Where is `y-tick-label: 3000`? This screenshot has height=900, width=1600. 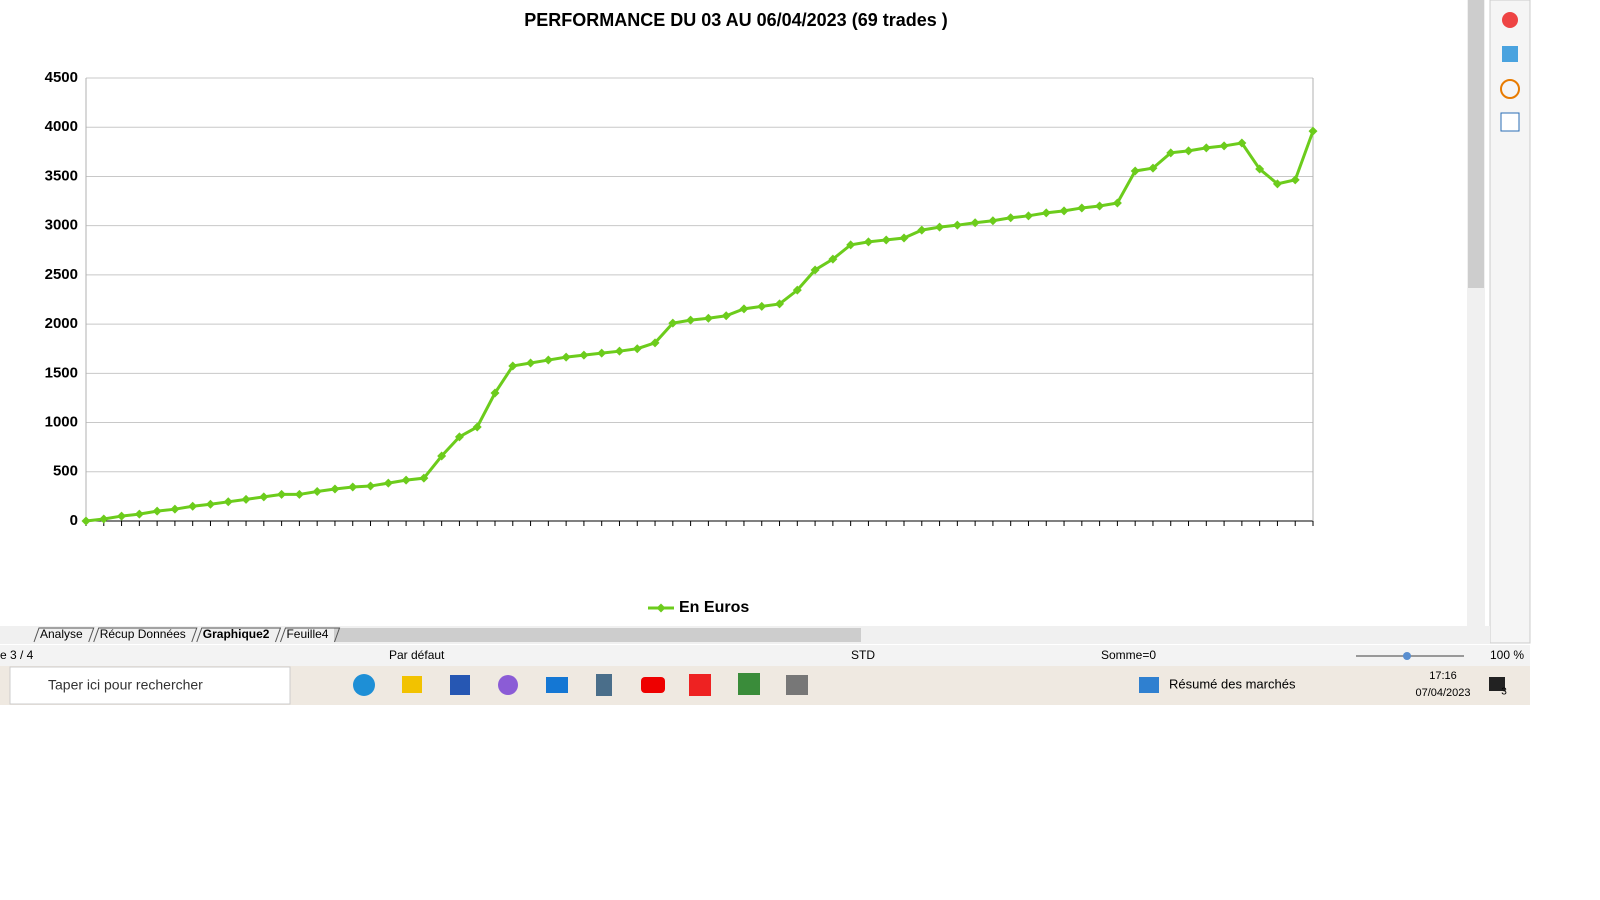 y-tick-label: 3000 is located at coordinates (61, 225).